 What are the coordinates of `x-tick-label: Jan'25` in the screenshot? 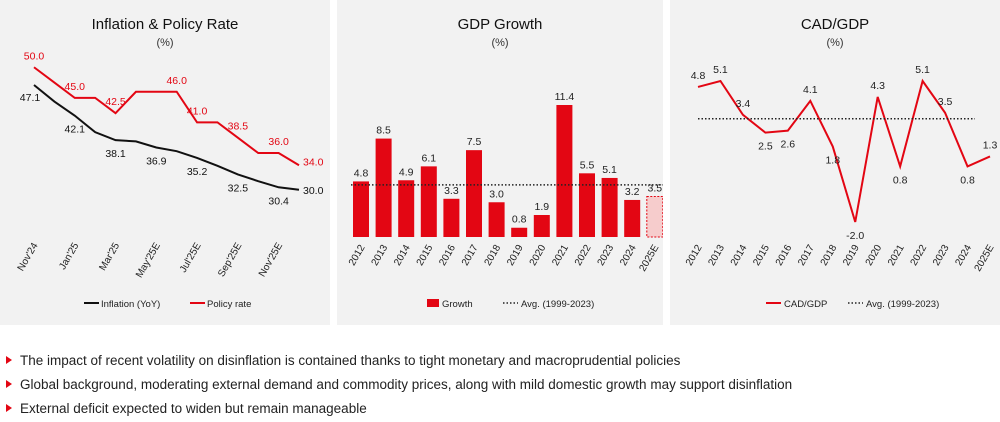 It's located at (69, 256).